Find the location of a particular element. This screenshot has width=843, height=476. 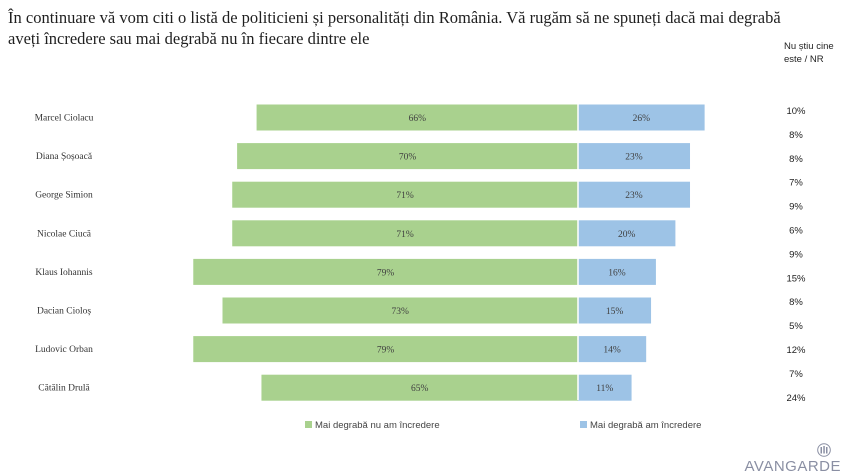

category-label: Diana Șoșoacă is located at coordinates (64, 157).